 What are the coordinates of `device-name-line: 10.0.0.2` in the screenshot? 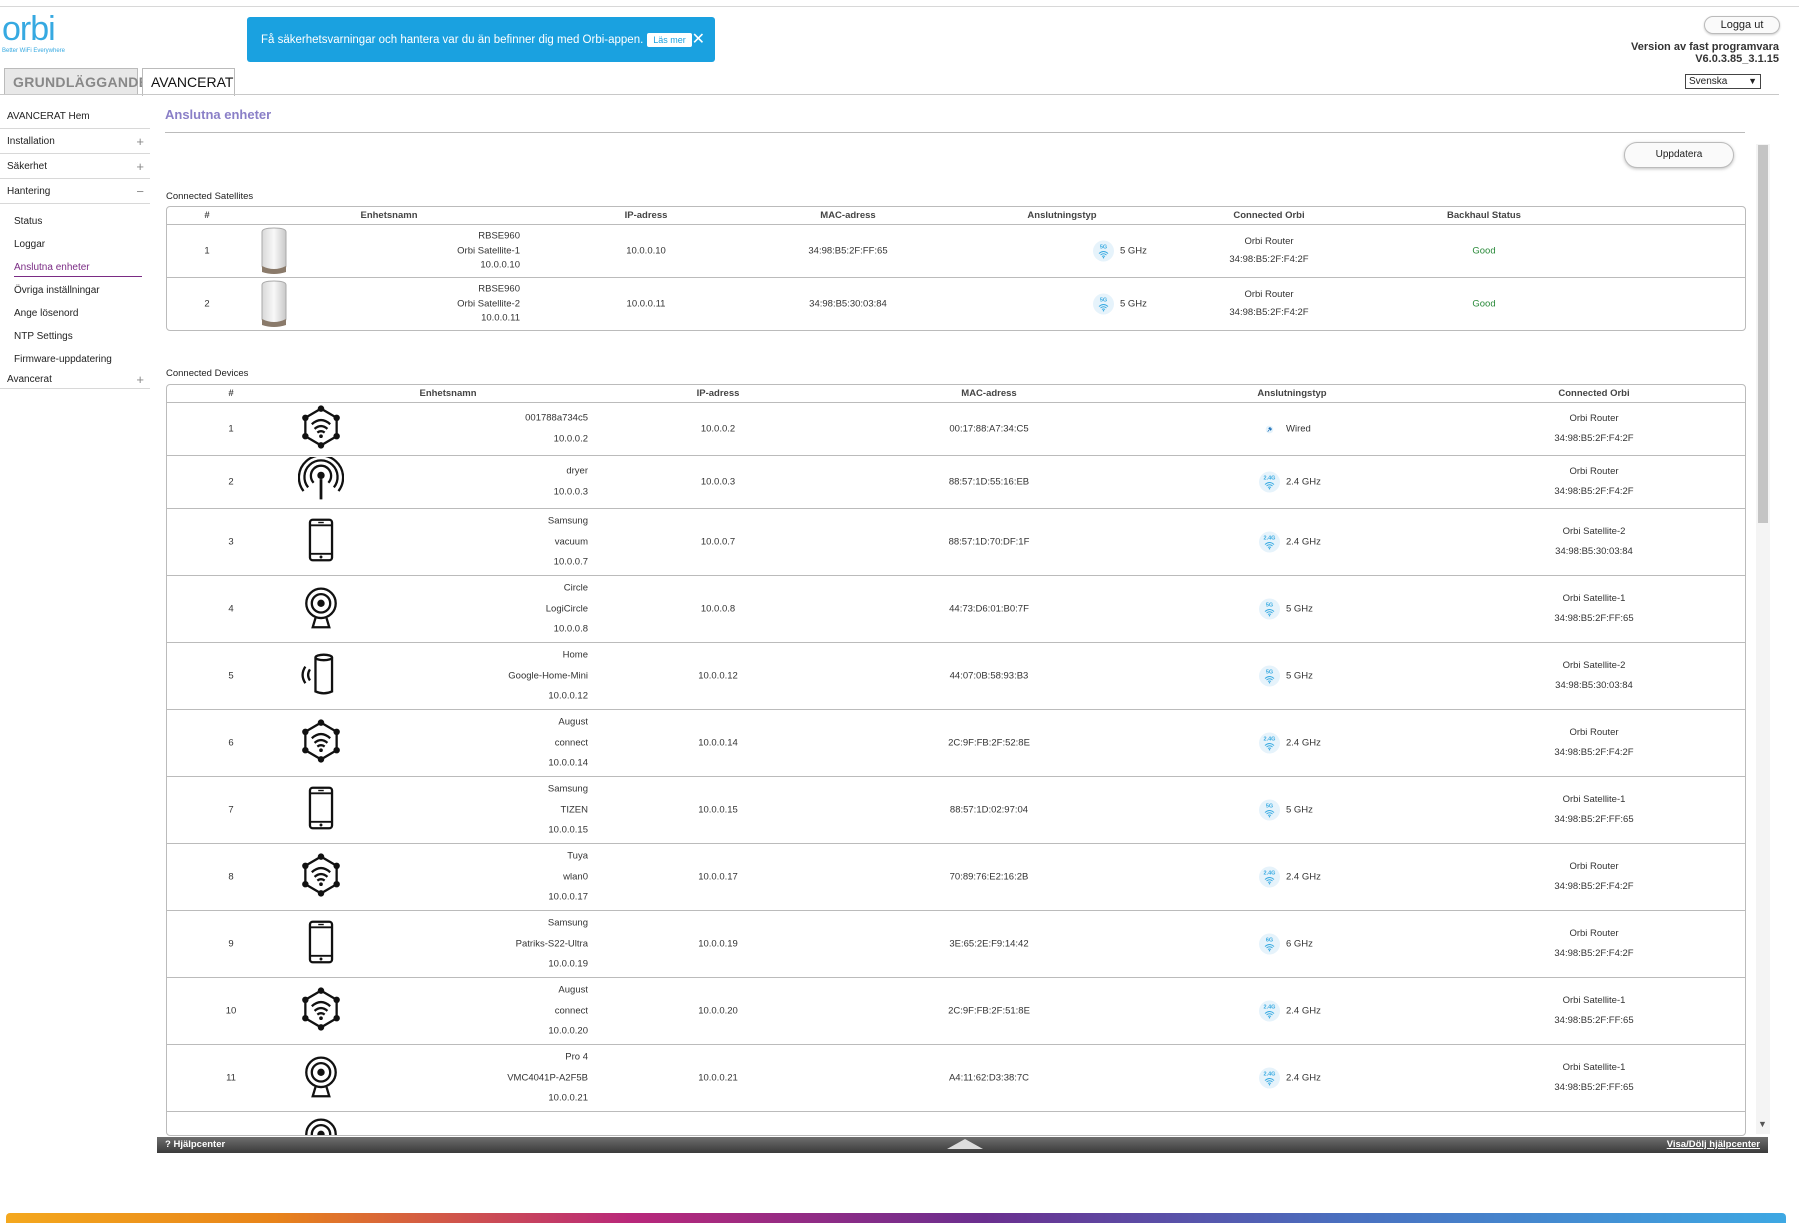 It's located at (570, 438).